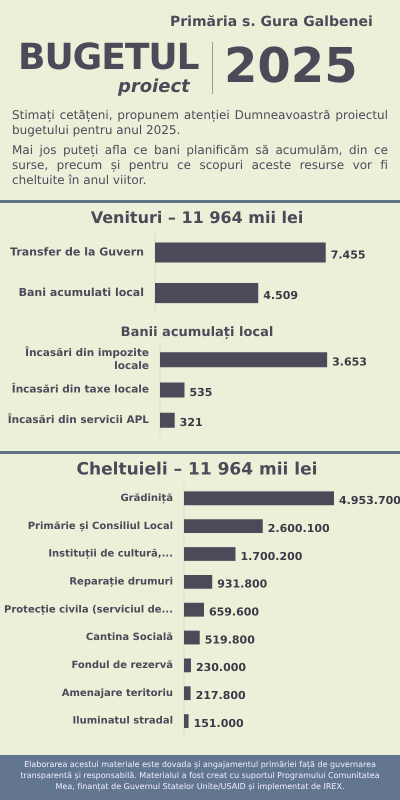 The image size is (400, 800). Describe the element at coordinates (230, 639) in the screenshot. I see `data-label: 519.800` at that location.